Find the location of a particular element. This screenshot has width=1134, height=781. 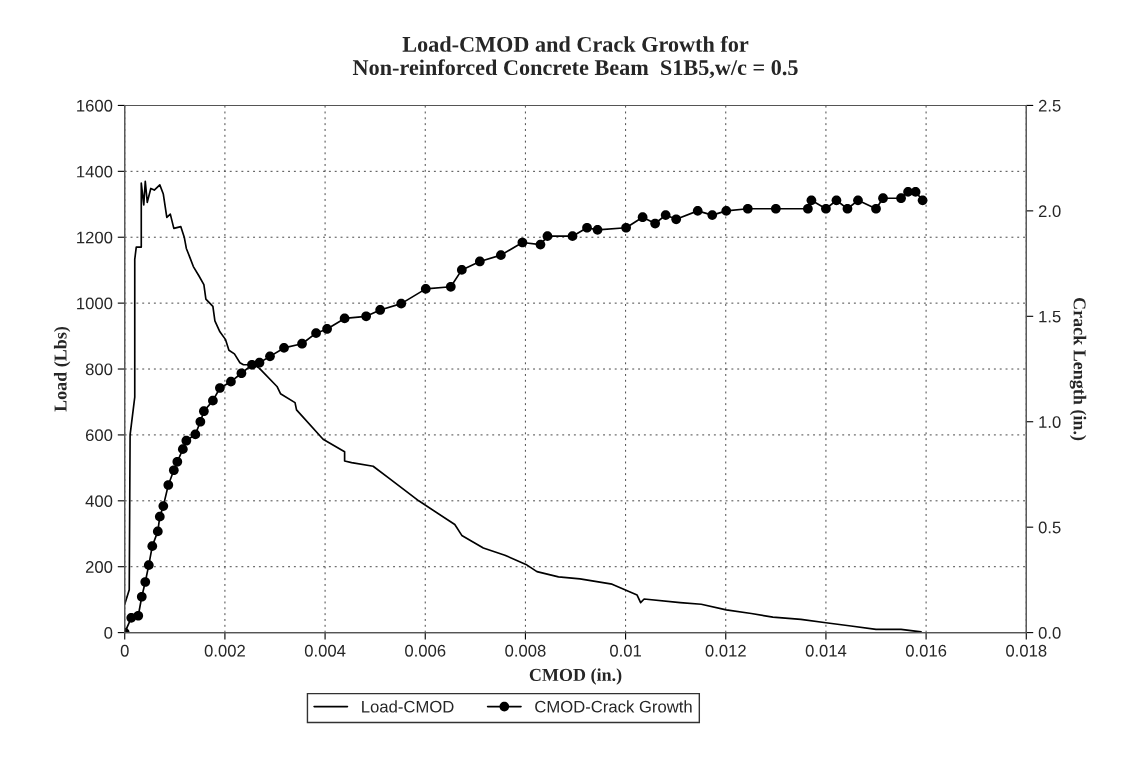

y2-tick-label: 1.5 is located at coordinates (1050, 316).